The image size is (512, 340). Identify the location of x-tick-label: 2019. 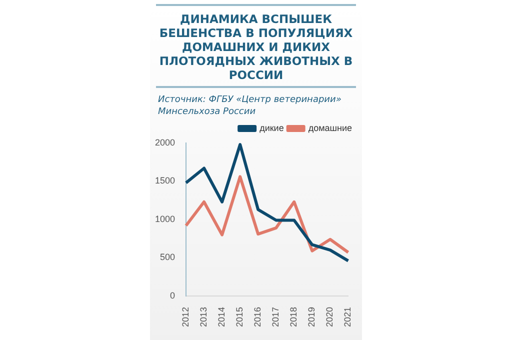
(311, 317).